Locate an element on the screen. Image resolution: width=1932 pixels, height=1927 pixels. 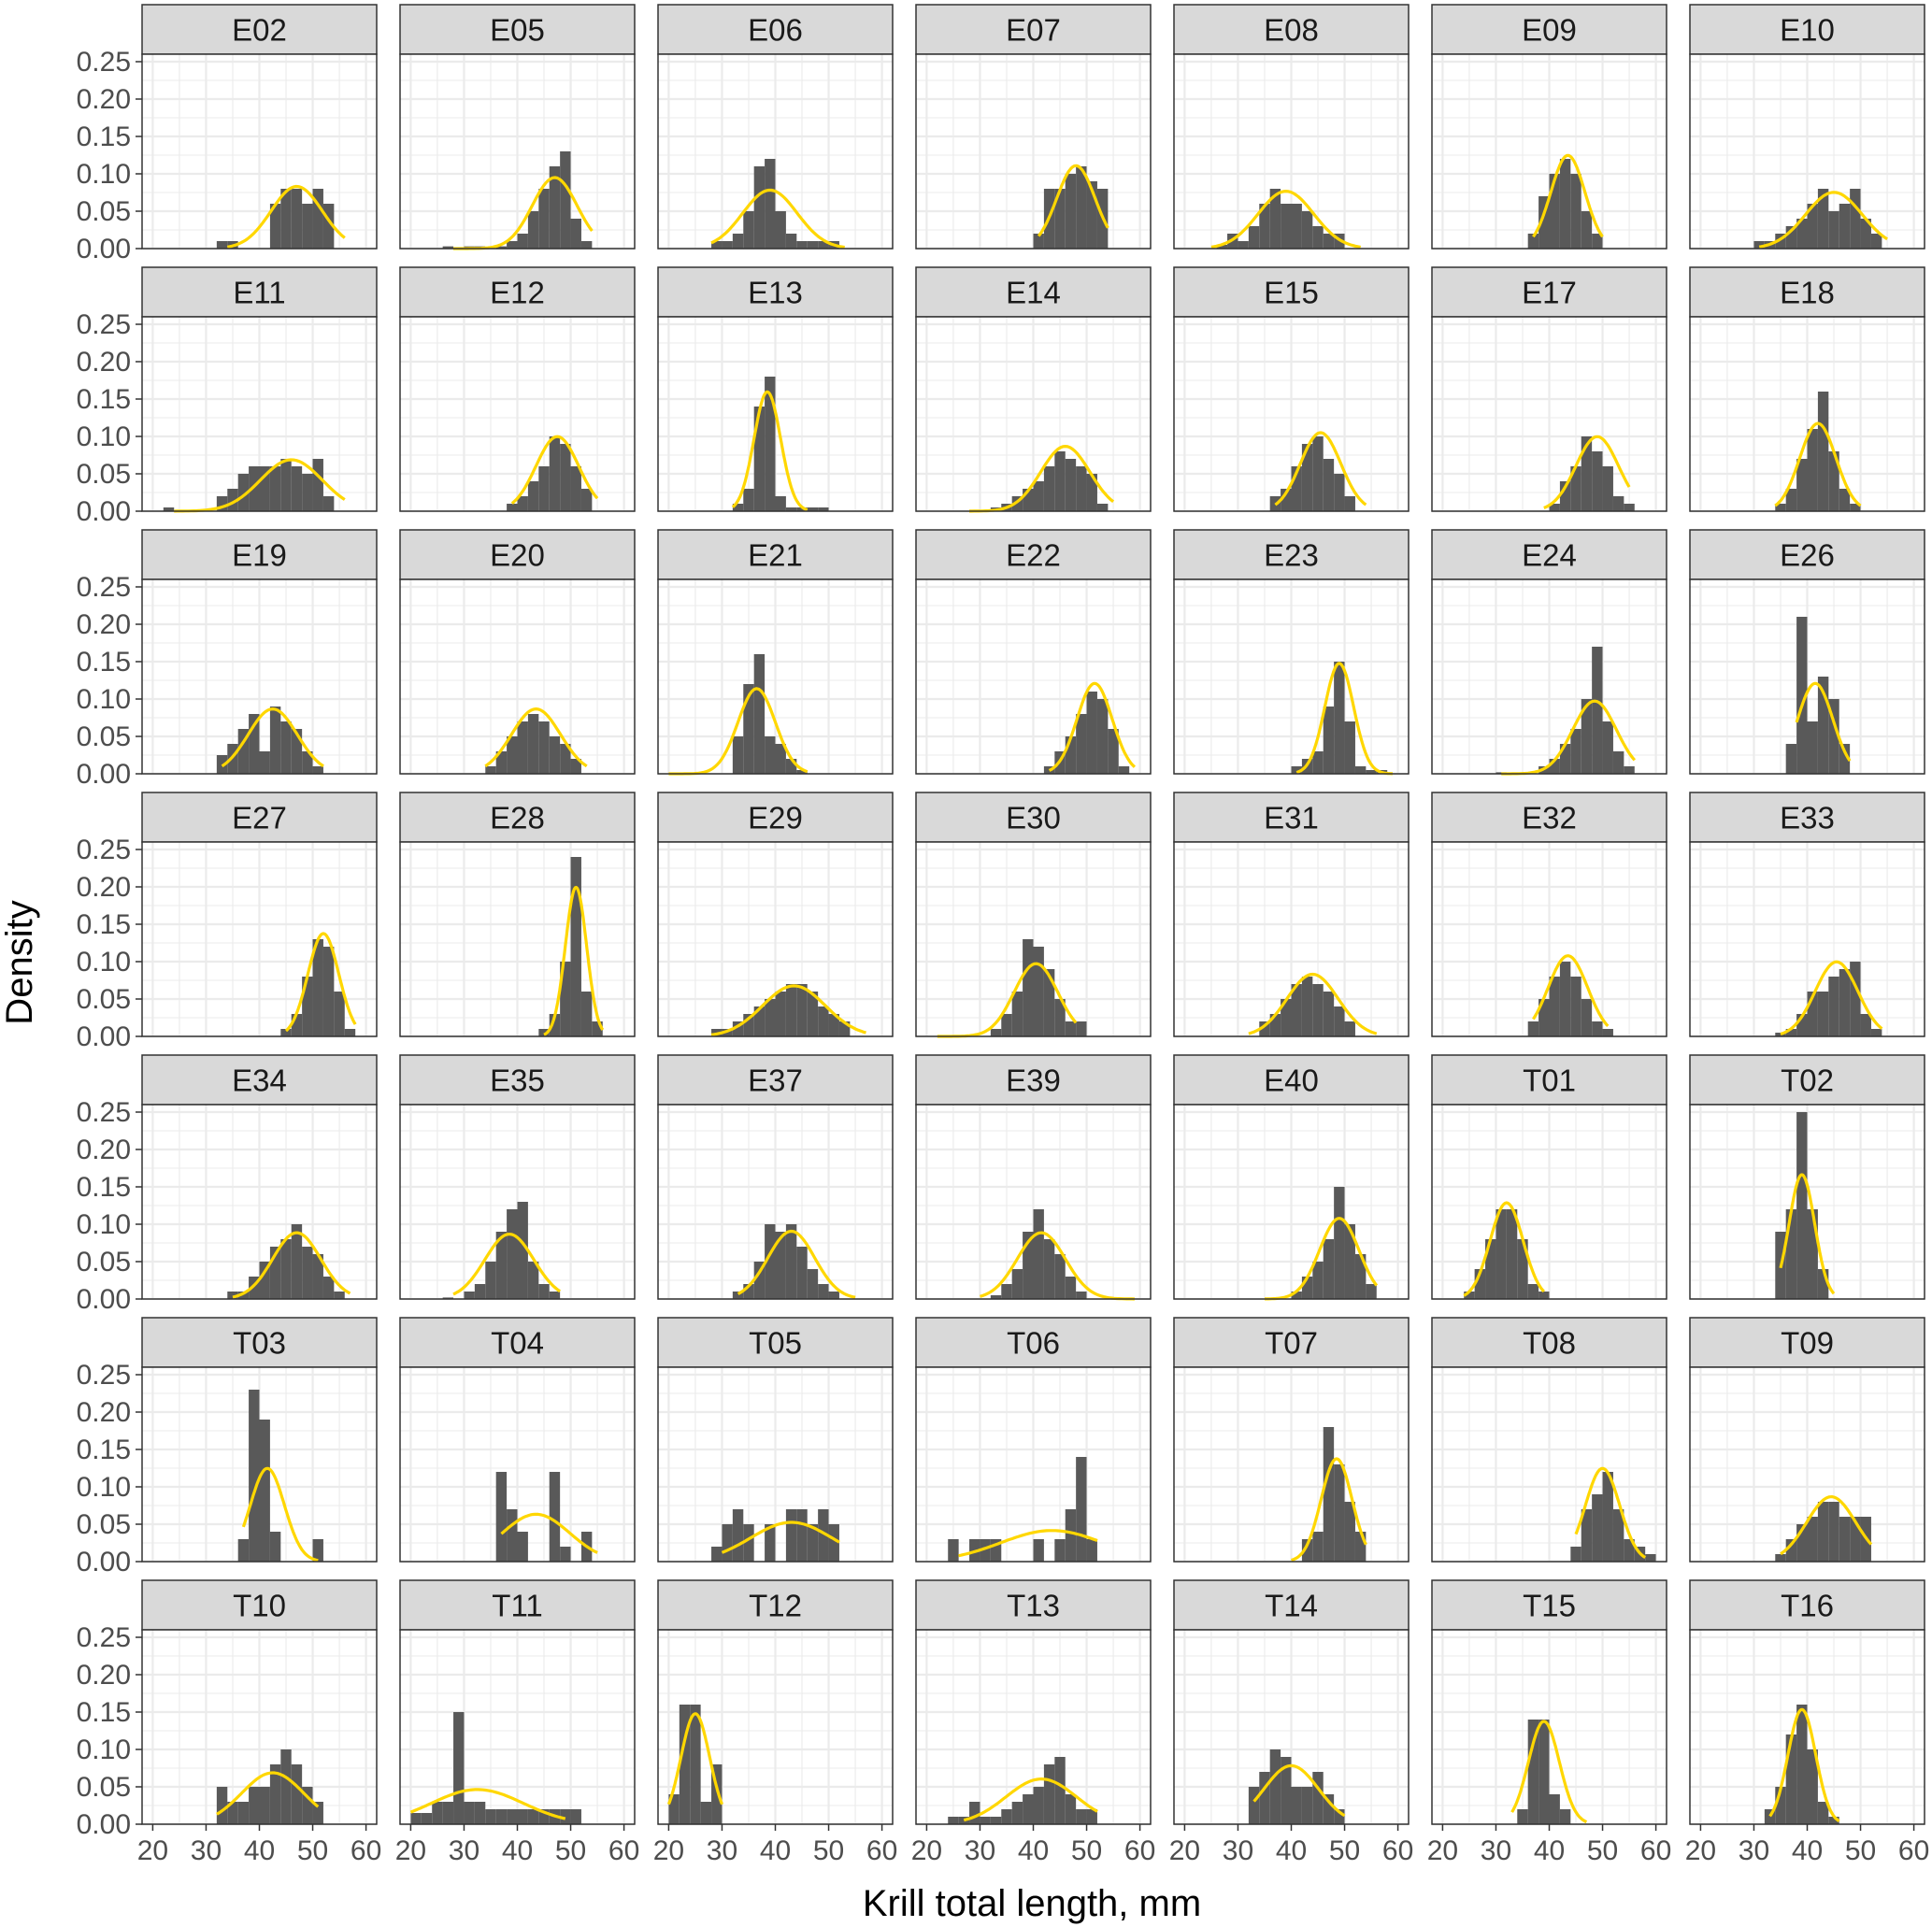
facet-panel-t07: T07 is located at coordinates (1291, 1440).